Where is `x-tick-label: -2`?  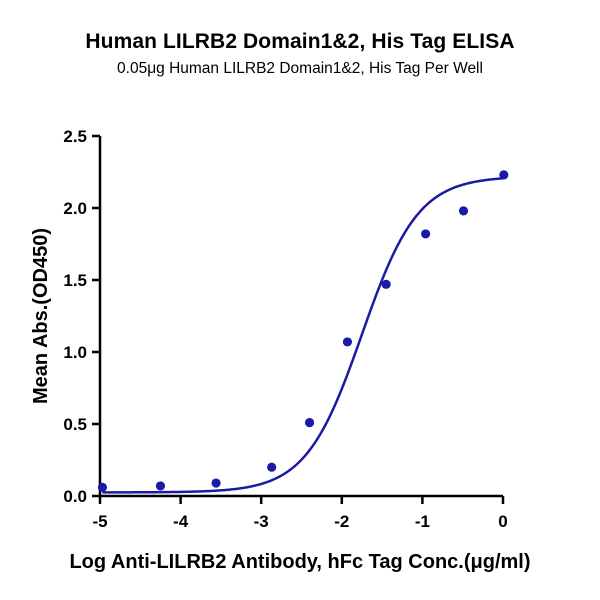 x-tick-label: -2 is located at coordinates (341, 521).